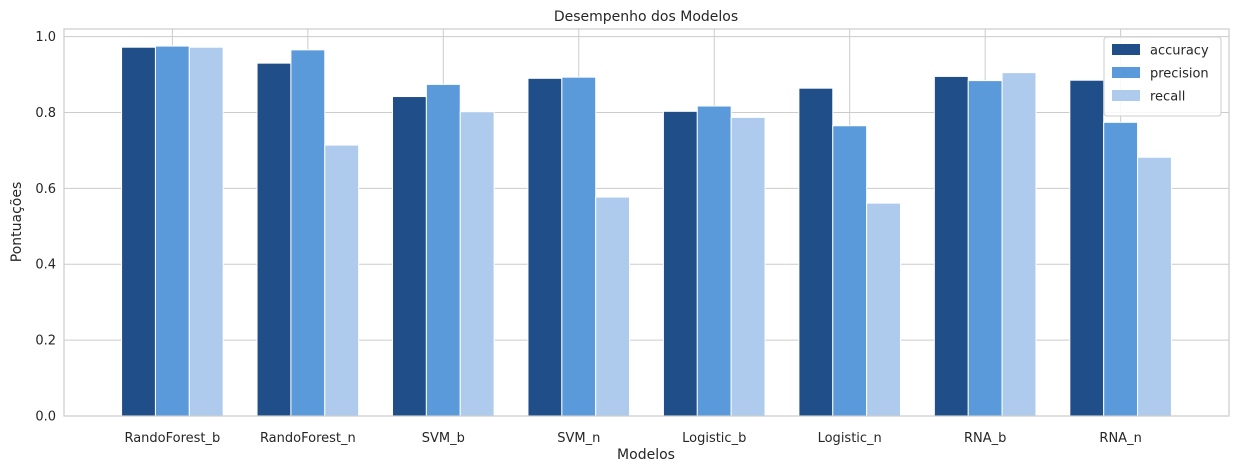  What do you see at coordinates (1126, 49) in the screenshot?
I see `legend-swatch-accuracy` at bounding box center [1126, 49].